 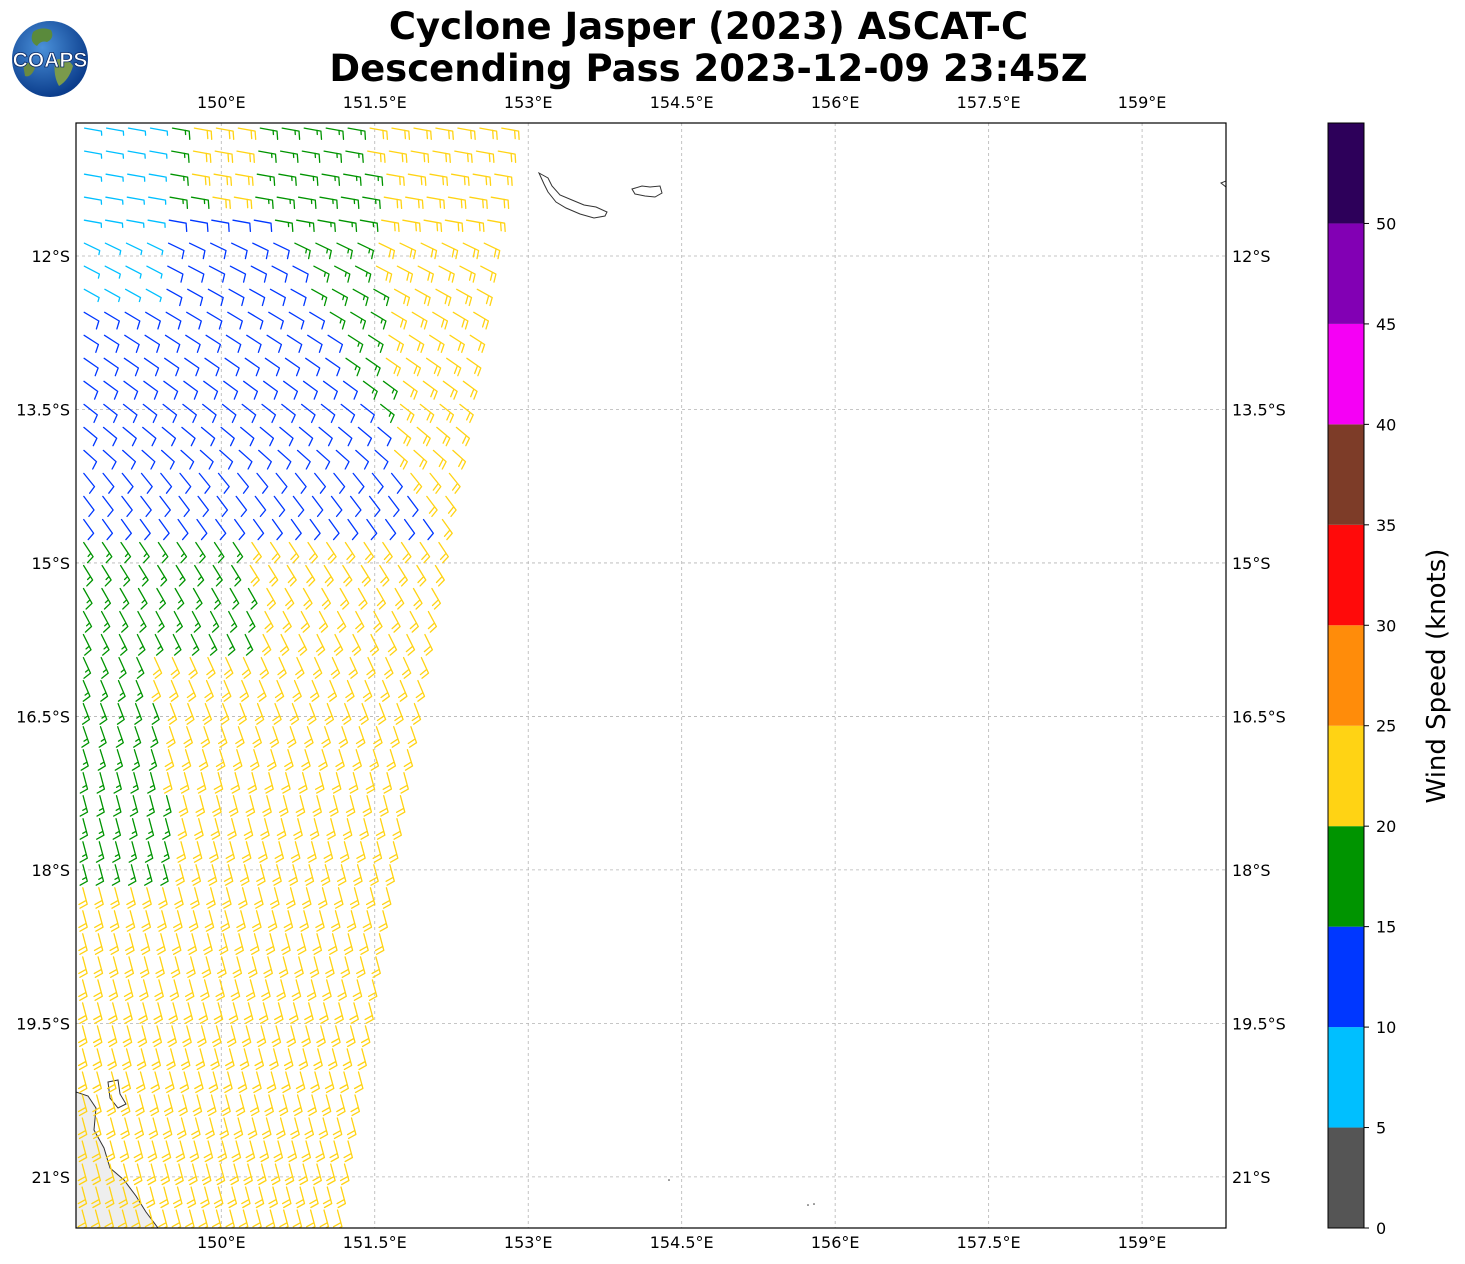 What do you see at coordinates (1142, 102) in the screenshot?
I see `lon-tick-label-top: 159°E` at bounding box center [1142, 102].